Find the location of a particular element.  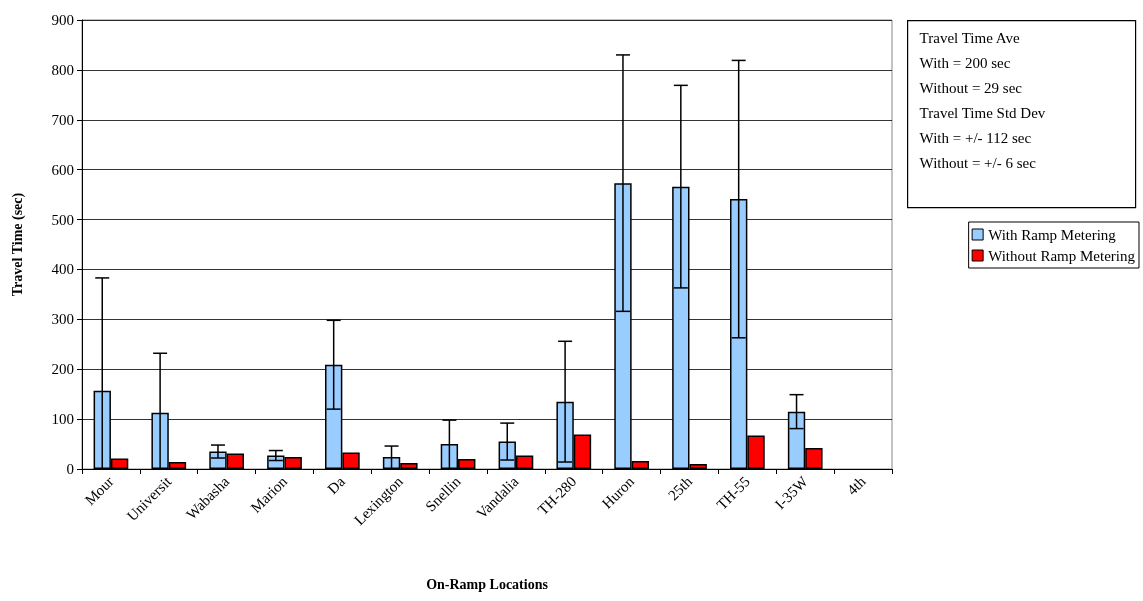

y-axis-title: Travel Time (sec) is located at coordinates (17, 244).